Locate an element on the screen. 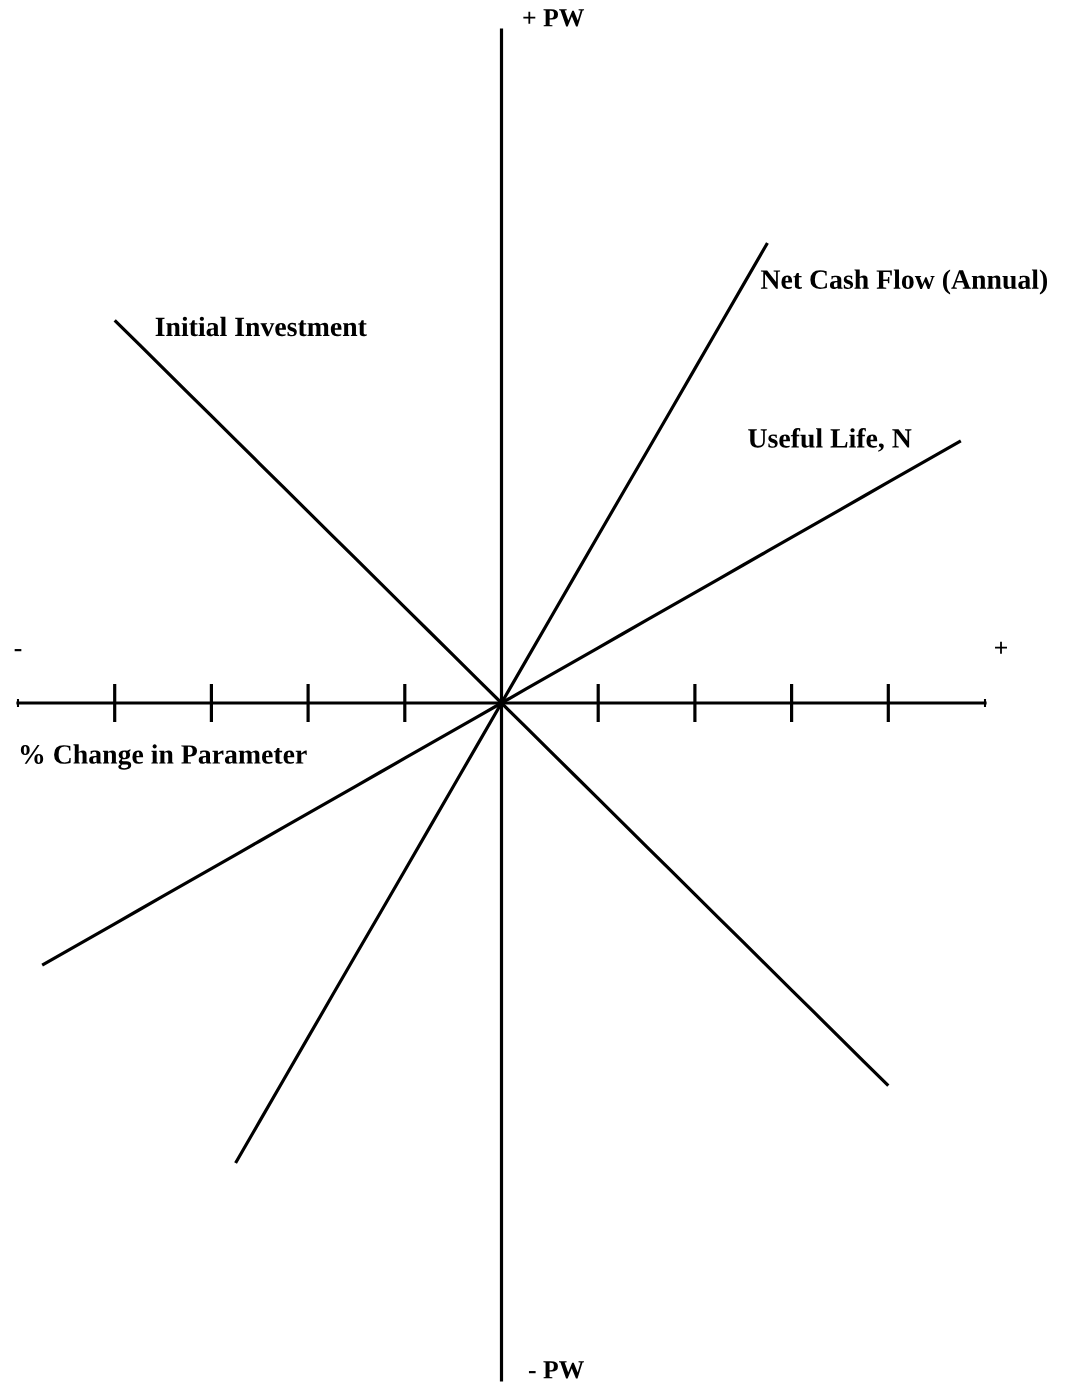  annotation: - is located at coordinates (18, 650).